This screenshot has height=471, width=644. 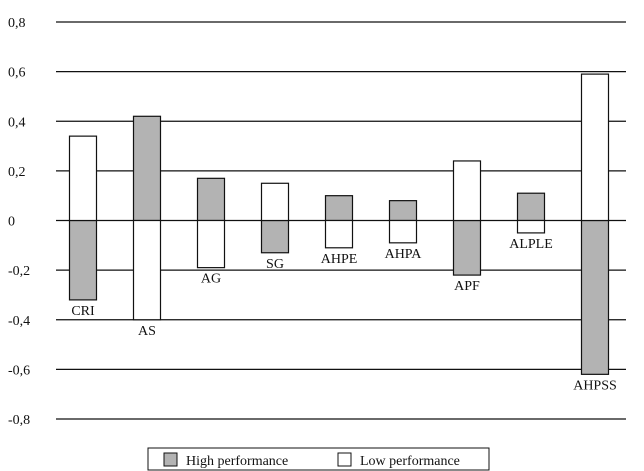 What do you see at coordinates (17, 73) in the screenshot?
I see `y-tick-label: 0,6` at bounding box center [17, 73].